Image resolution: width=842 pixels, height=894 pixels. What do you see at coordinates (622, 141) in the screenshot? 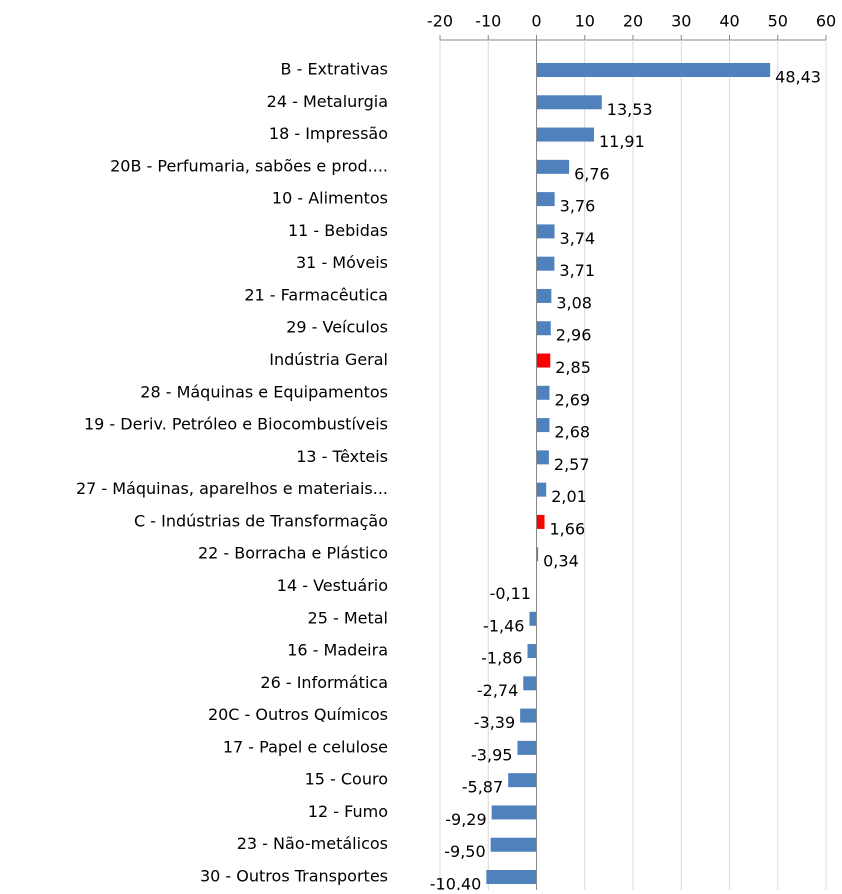
I see `value-label: 11,91` at bounding box center [622, 141].